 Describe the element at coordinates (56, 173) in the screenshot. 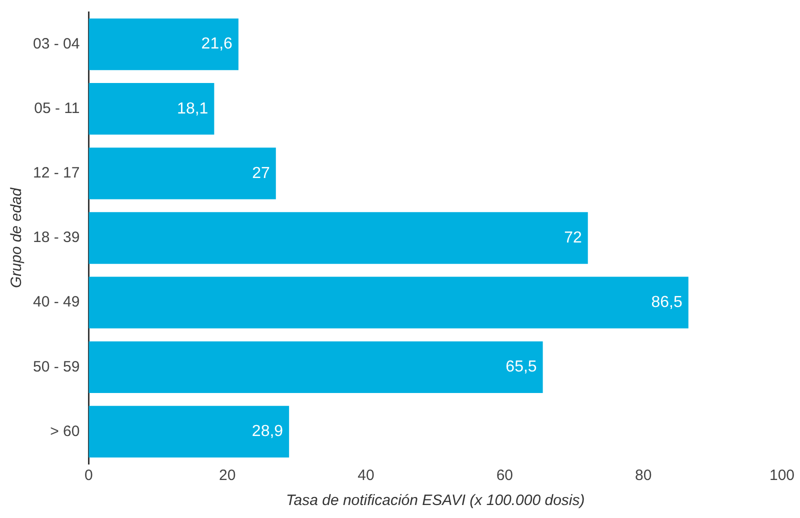

I see `y-tick-label: 12 - 17` at that location.